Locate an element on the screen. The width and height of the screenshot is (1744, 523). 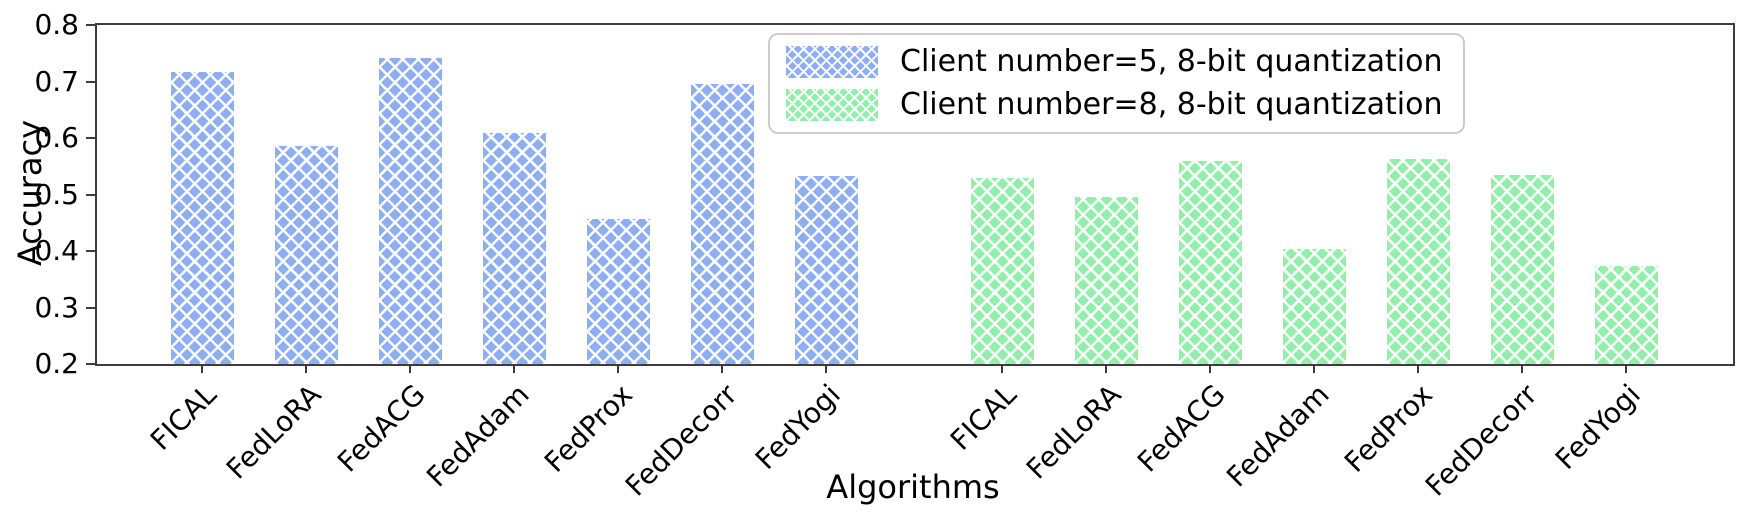
y-tick-label: 0.6 is located at coordinates (56, 137).